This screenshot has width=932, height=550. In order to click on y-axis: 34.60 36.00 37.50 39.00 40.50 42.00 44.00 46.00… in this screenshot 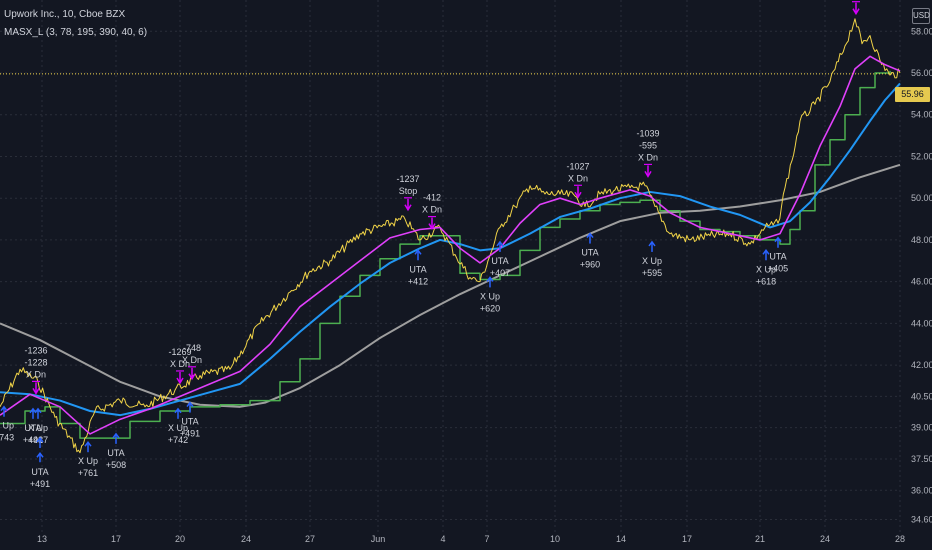, I will do `click(921, 275)`.